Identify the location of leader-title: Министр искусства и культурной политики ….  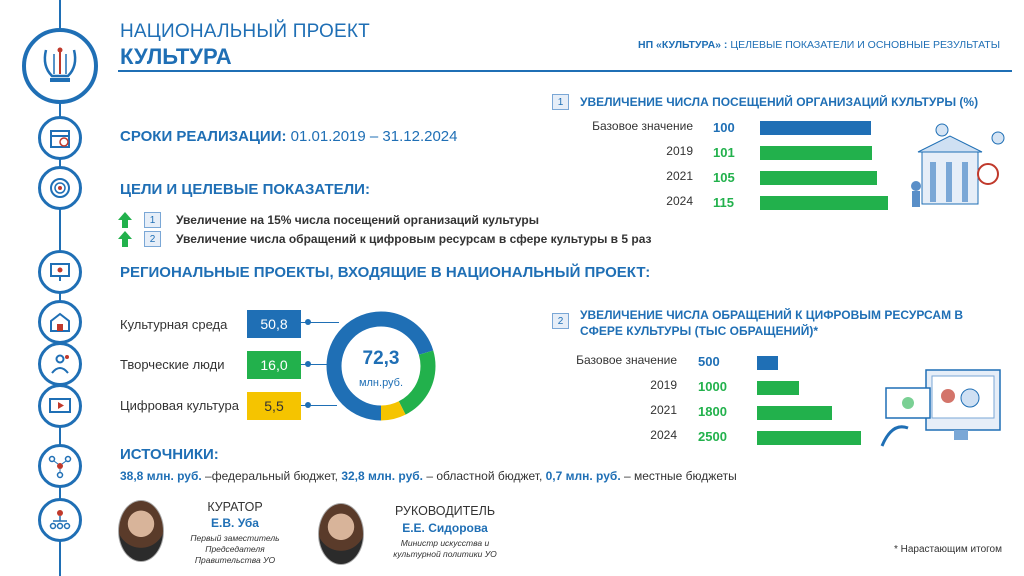
(445, 548).